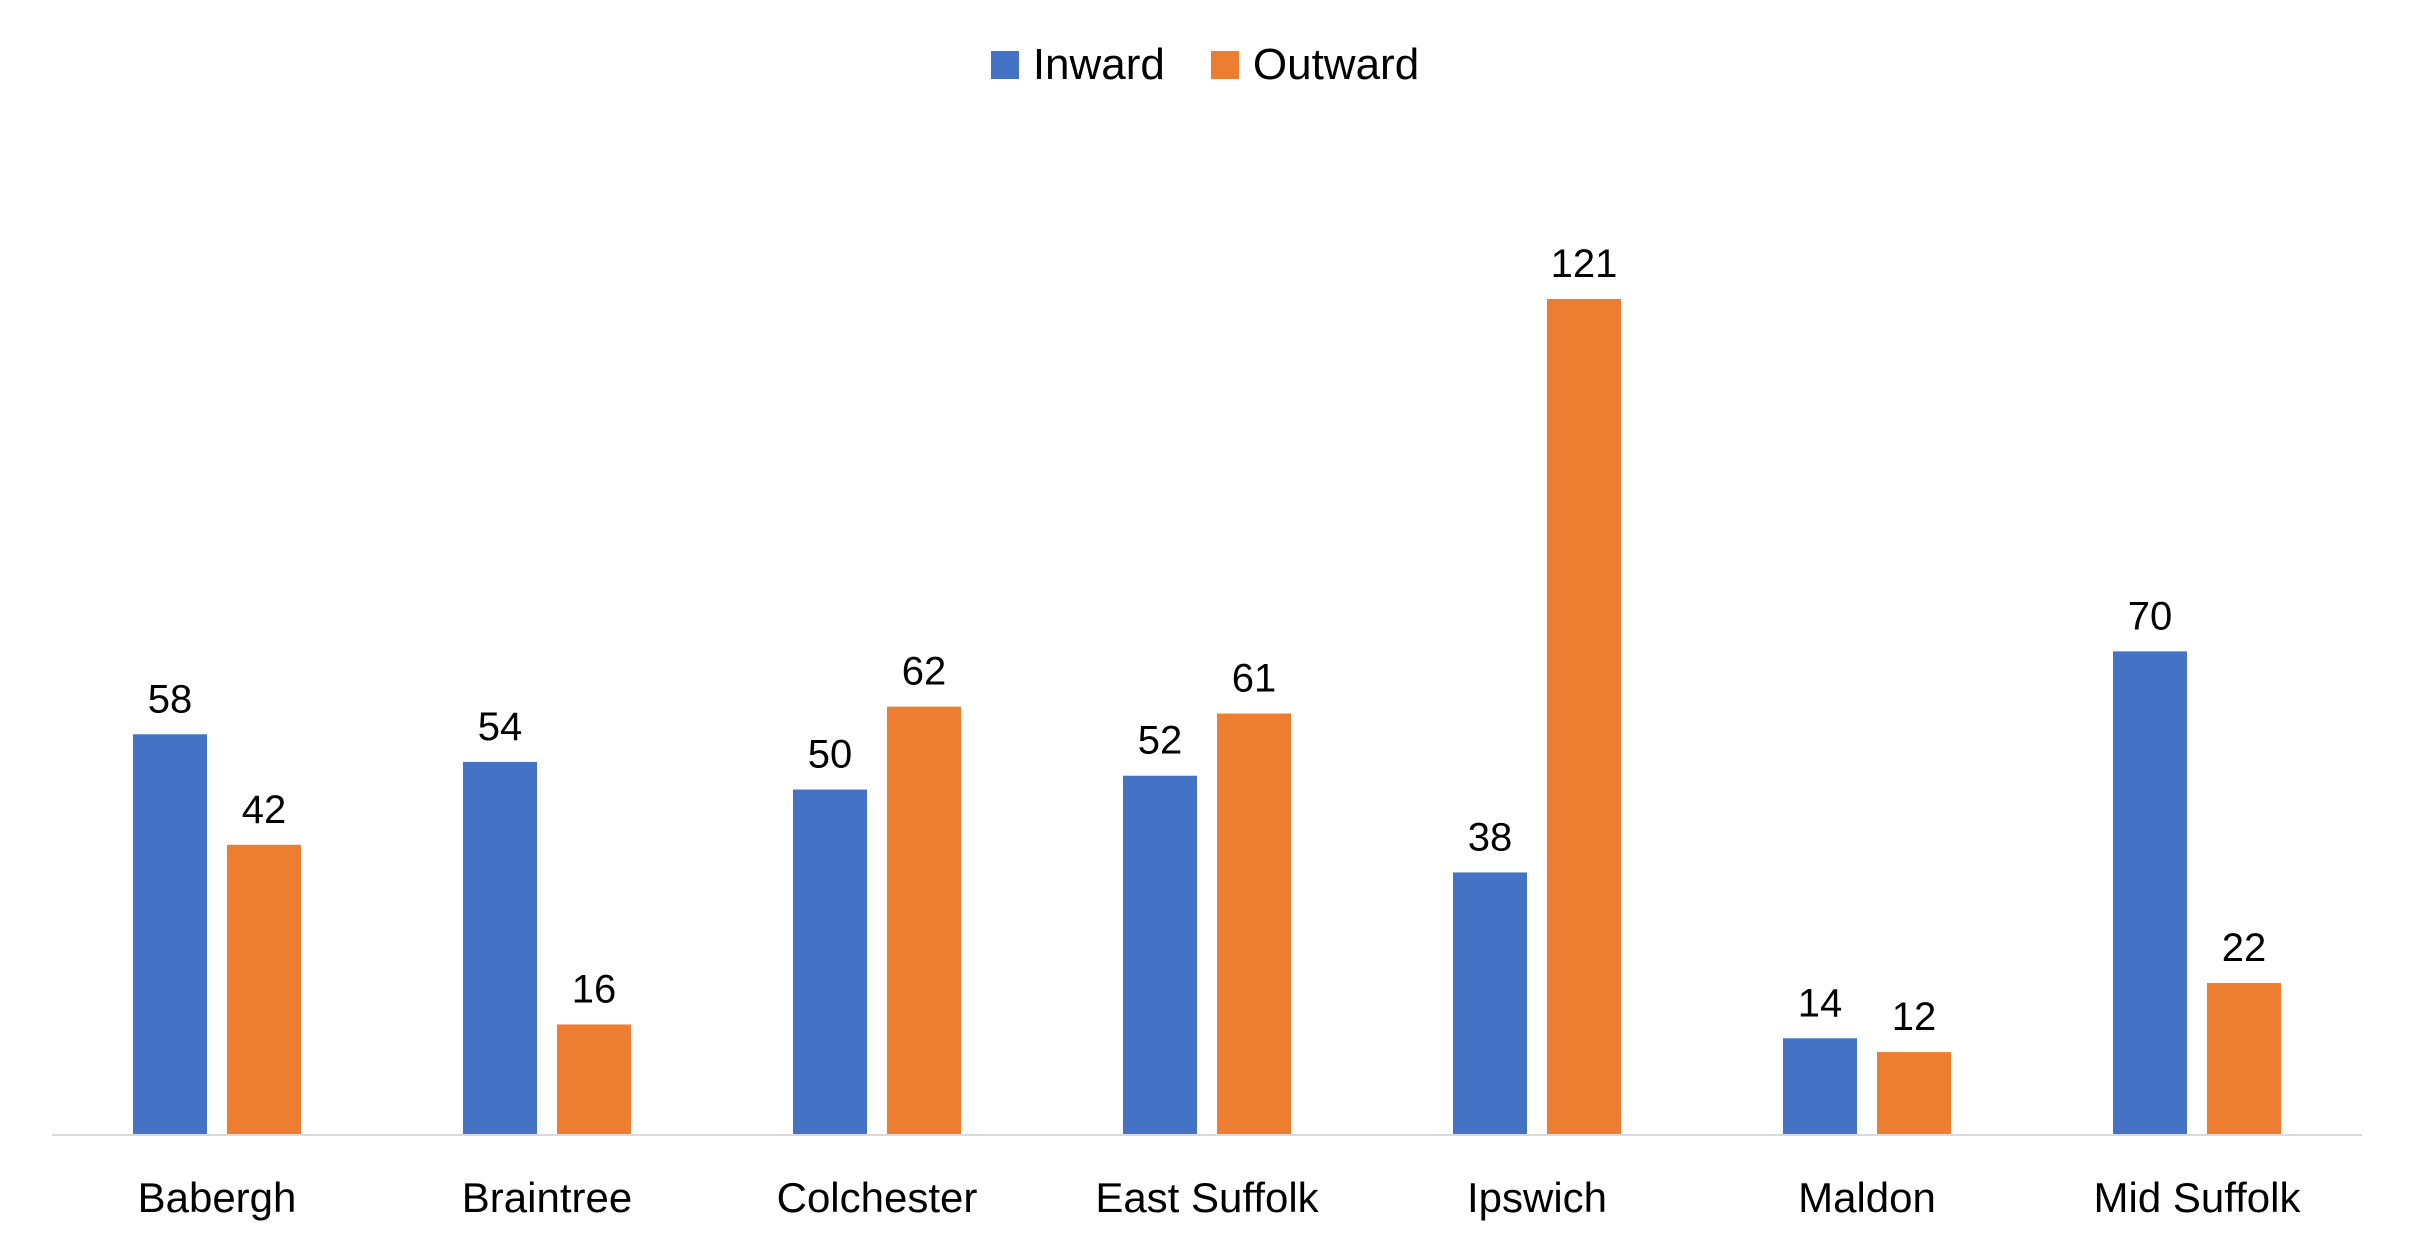 This screenshot has width=2410, height=1260. Describe the element at coordinates (1820, 1086) in the screenshot. I see `bar-inward-maldon` at that location.